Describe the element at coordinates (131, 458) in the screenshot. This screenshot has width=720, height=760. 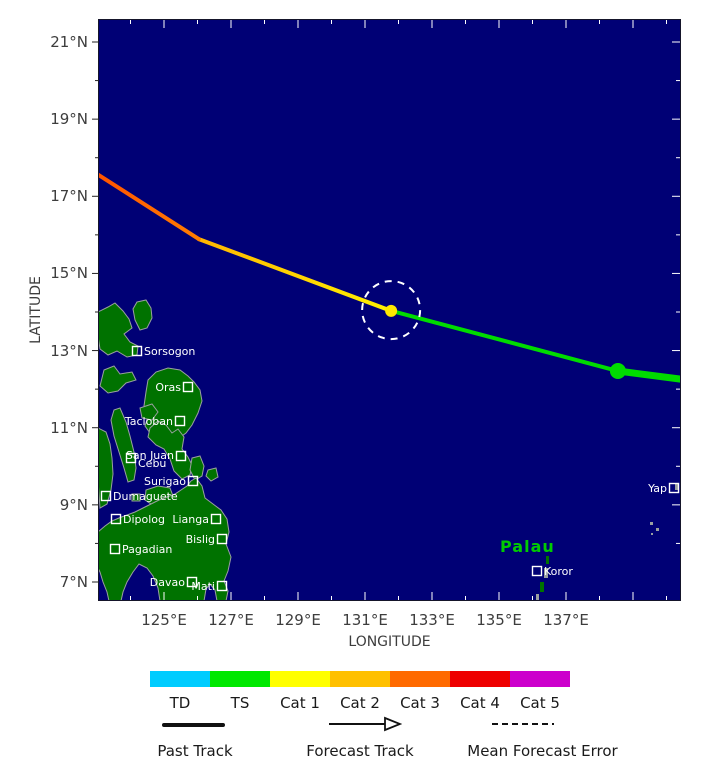
I see `city-marker-cebu` at that location.